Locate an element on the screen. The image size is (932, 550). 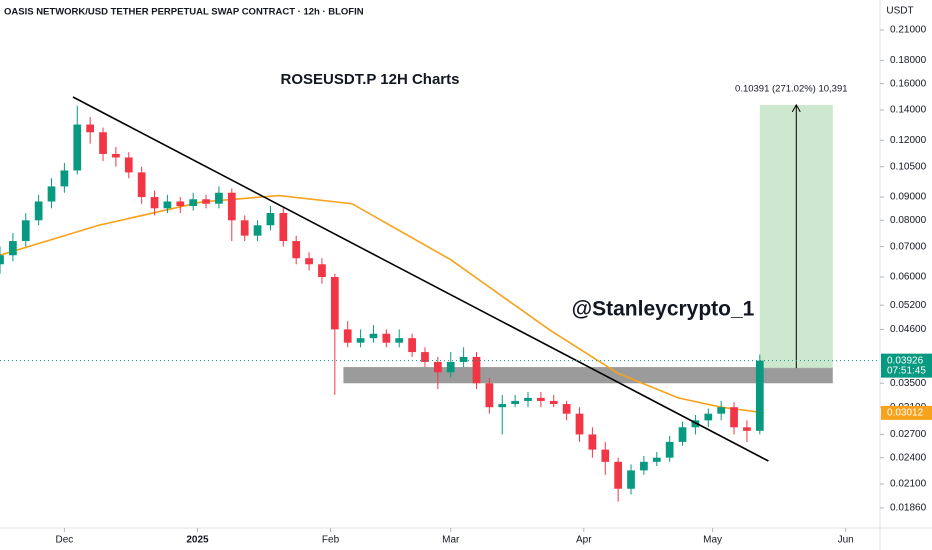
annotation: ROSEUSDT.P 12H Charts is located at coordinates (370, 79).